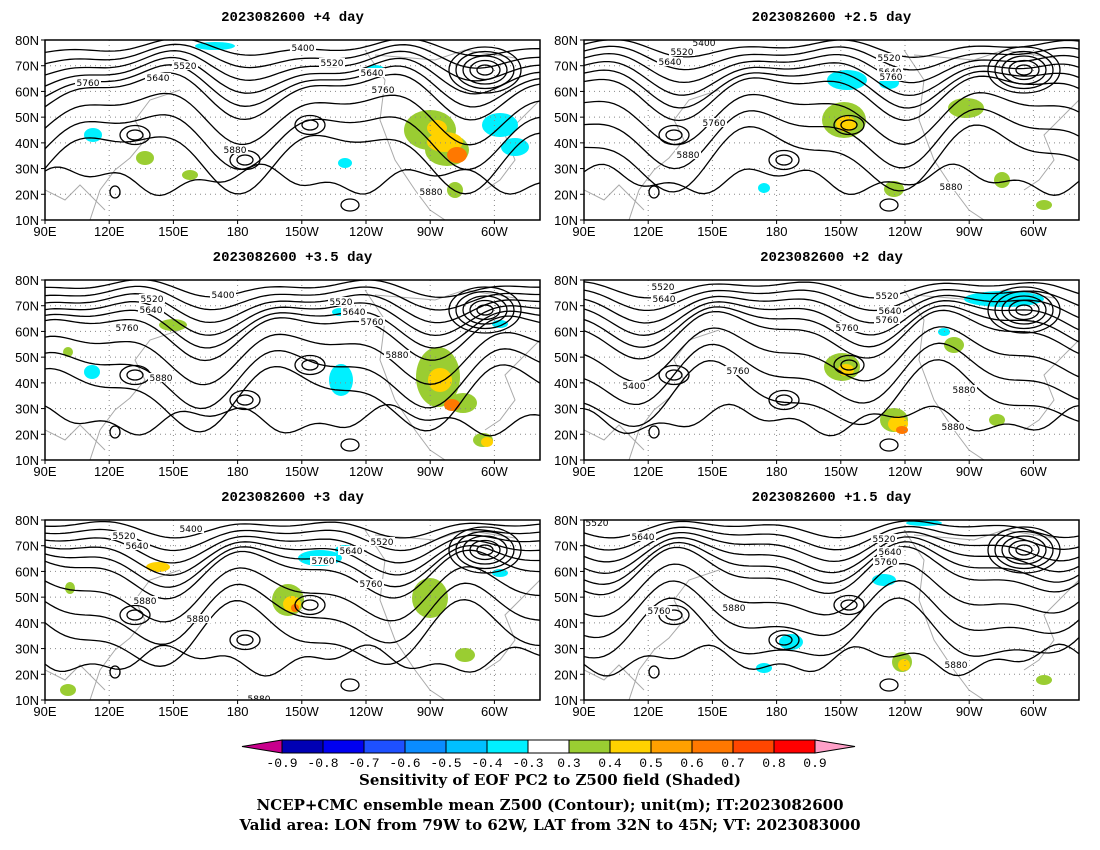 The image size is (1100, 850). What do you see at coordinates (292, 134) in the screenshot?
I see `coastlines` at bounding box center [292, 134].